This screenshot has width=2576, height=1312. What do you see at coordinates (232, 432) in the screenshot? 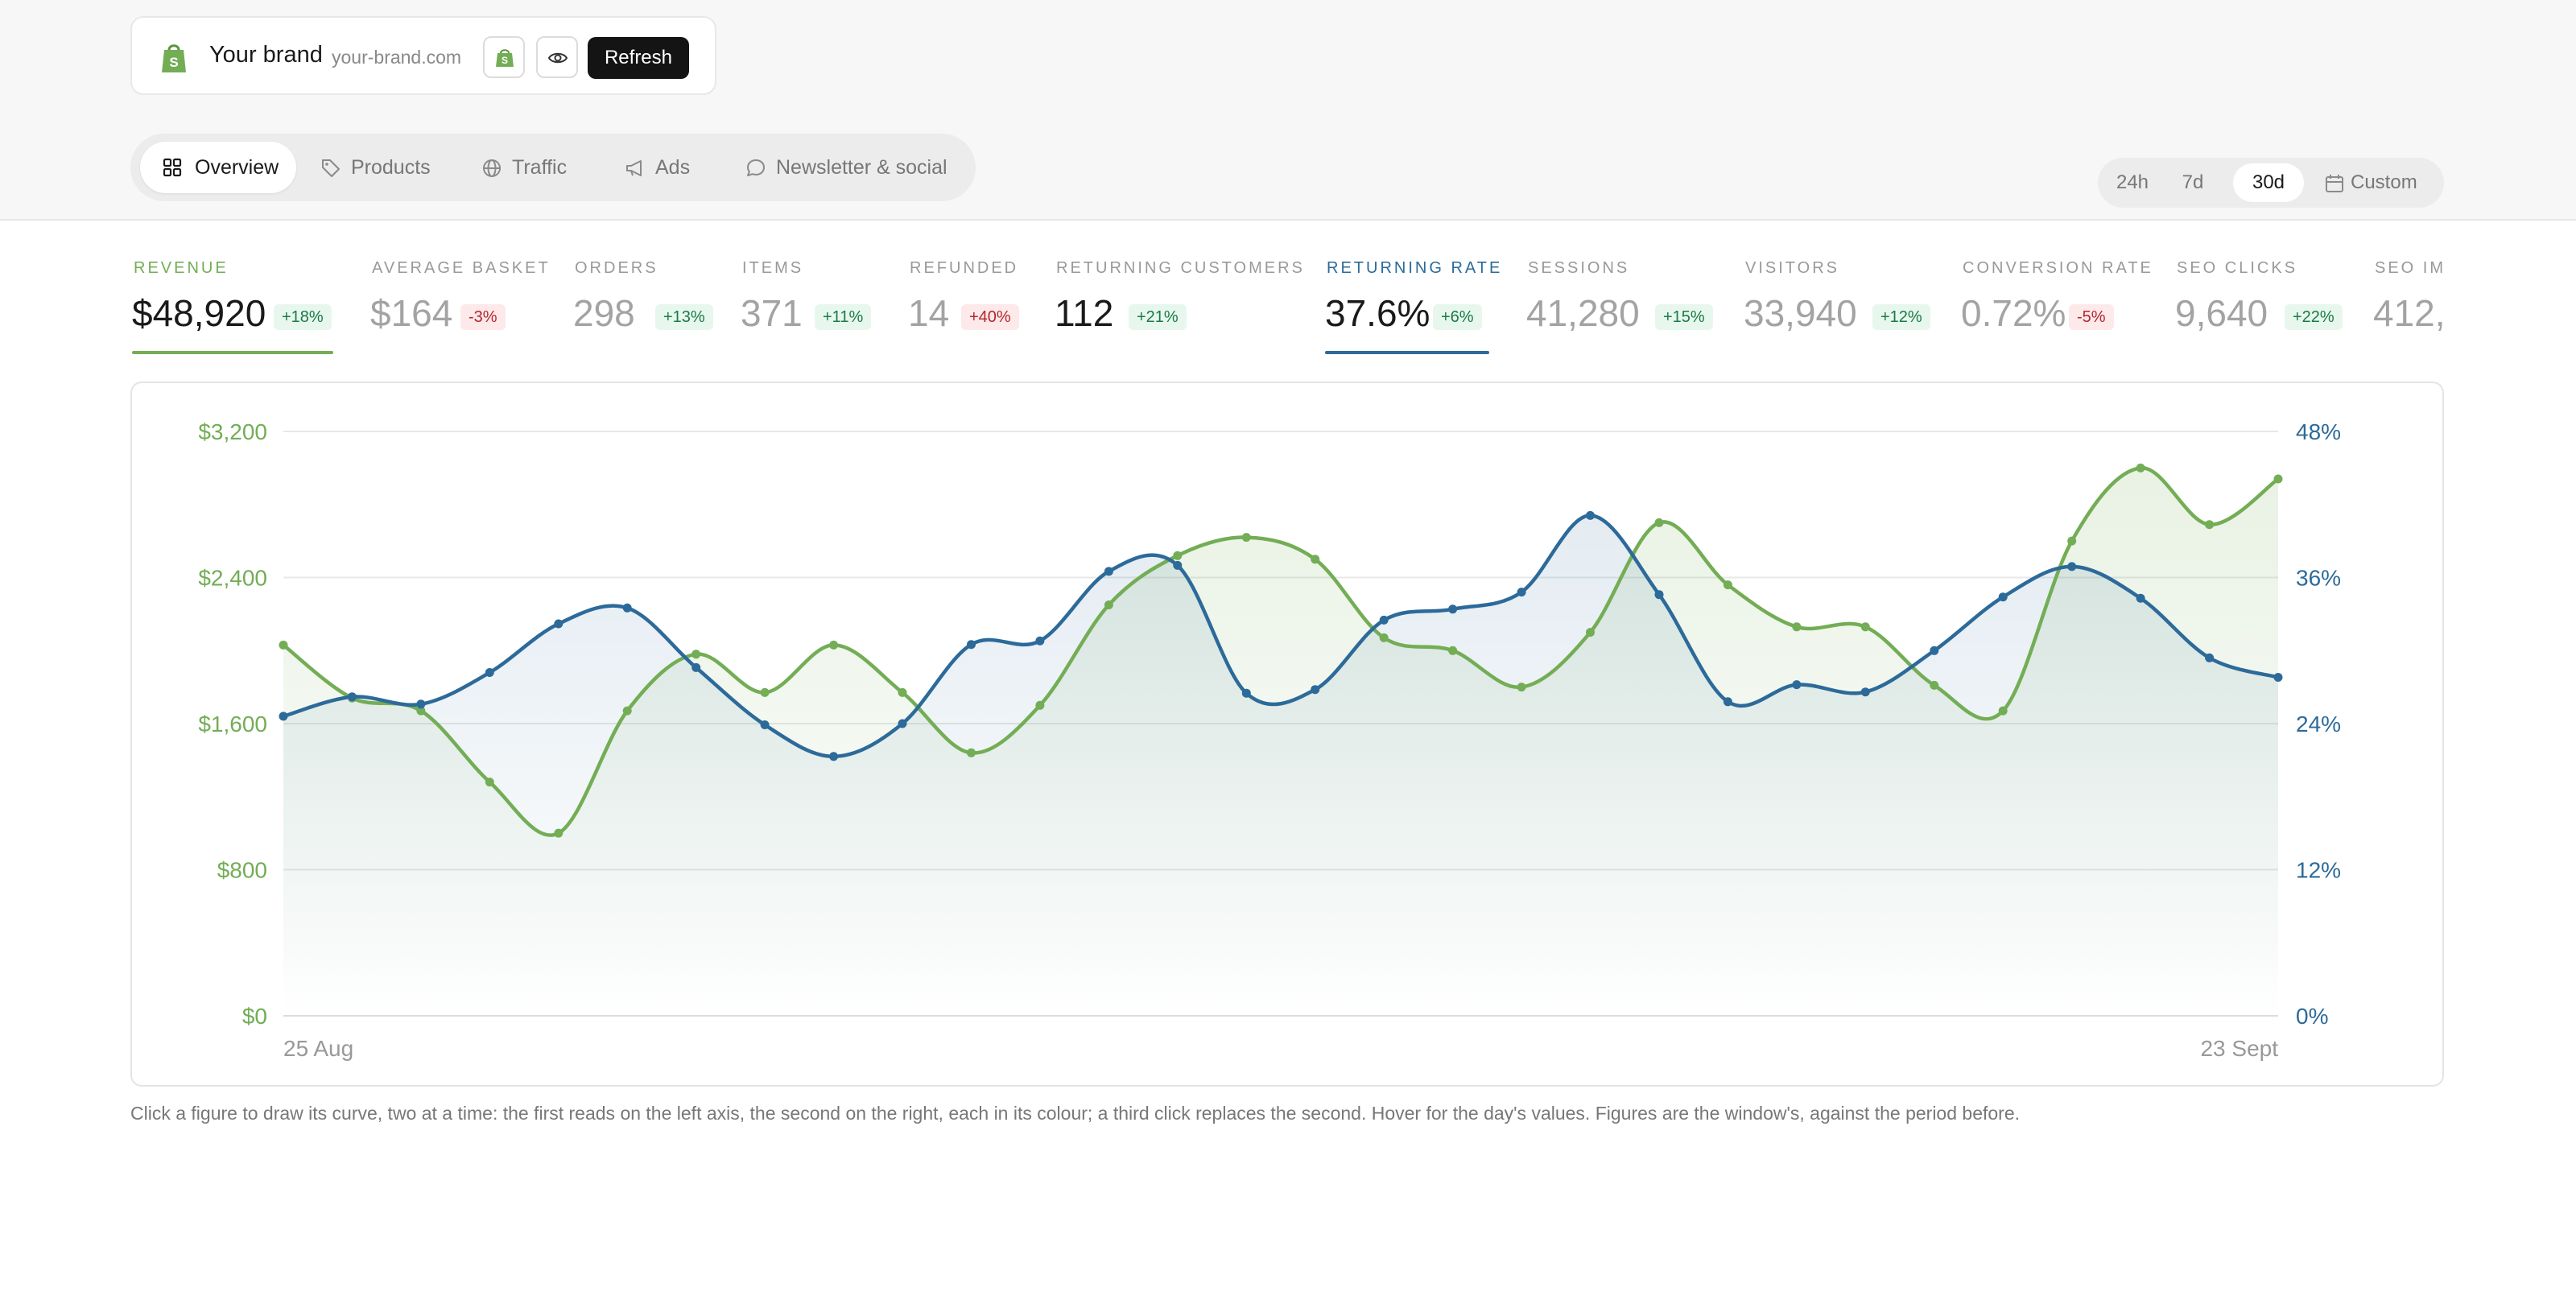
I see `left-axis-tick: $3,200` at bounding box center [232, 432].